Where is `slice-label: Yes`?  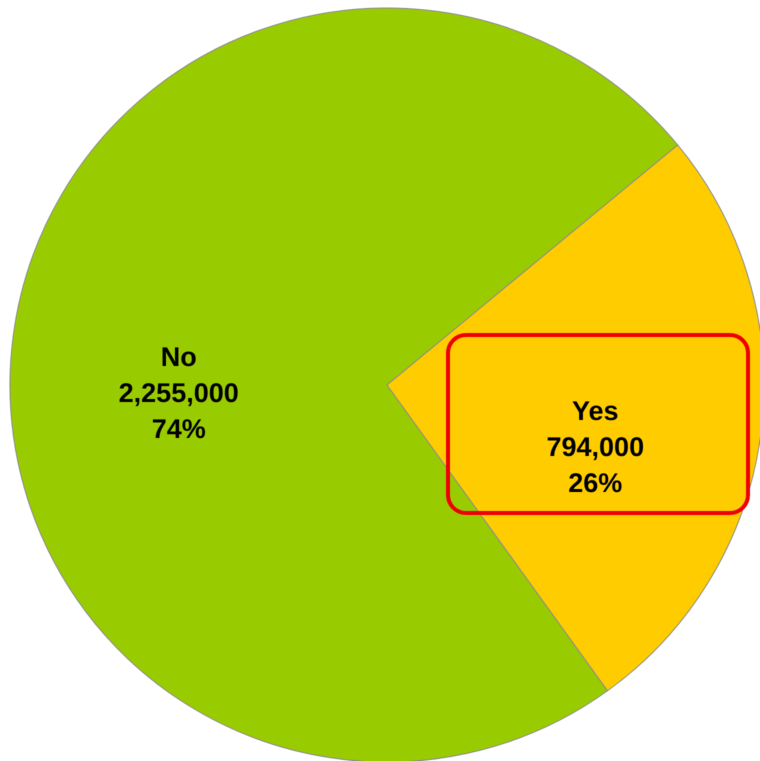
slice-label: Yes is located at coordinates (595, 411).